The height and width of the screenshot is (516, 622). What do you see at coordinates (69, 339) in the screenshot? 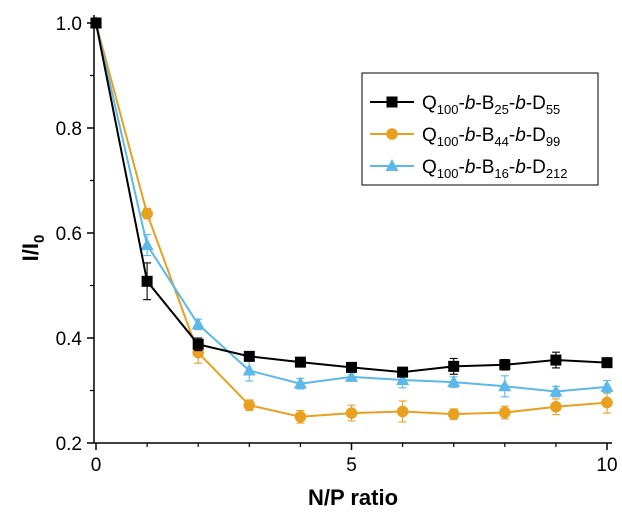
I see `y-tick-label: 0.4` at bounding box center [69, 339].